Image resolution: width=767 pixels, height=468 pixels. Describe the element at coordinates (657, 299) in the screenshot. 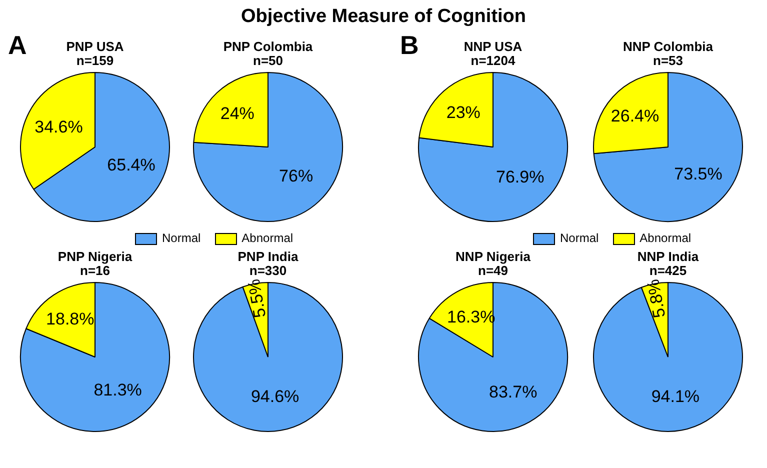

I see `data-label: 5.8%` at that location.